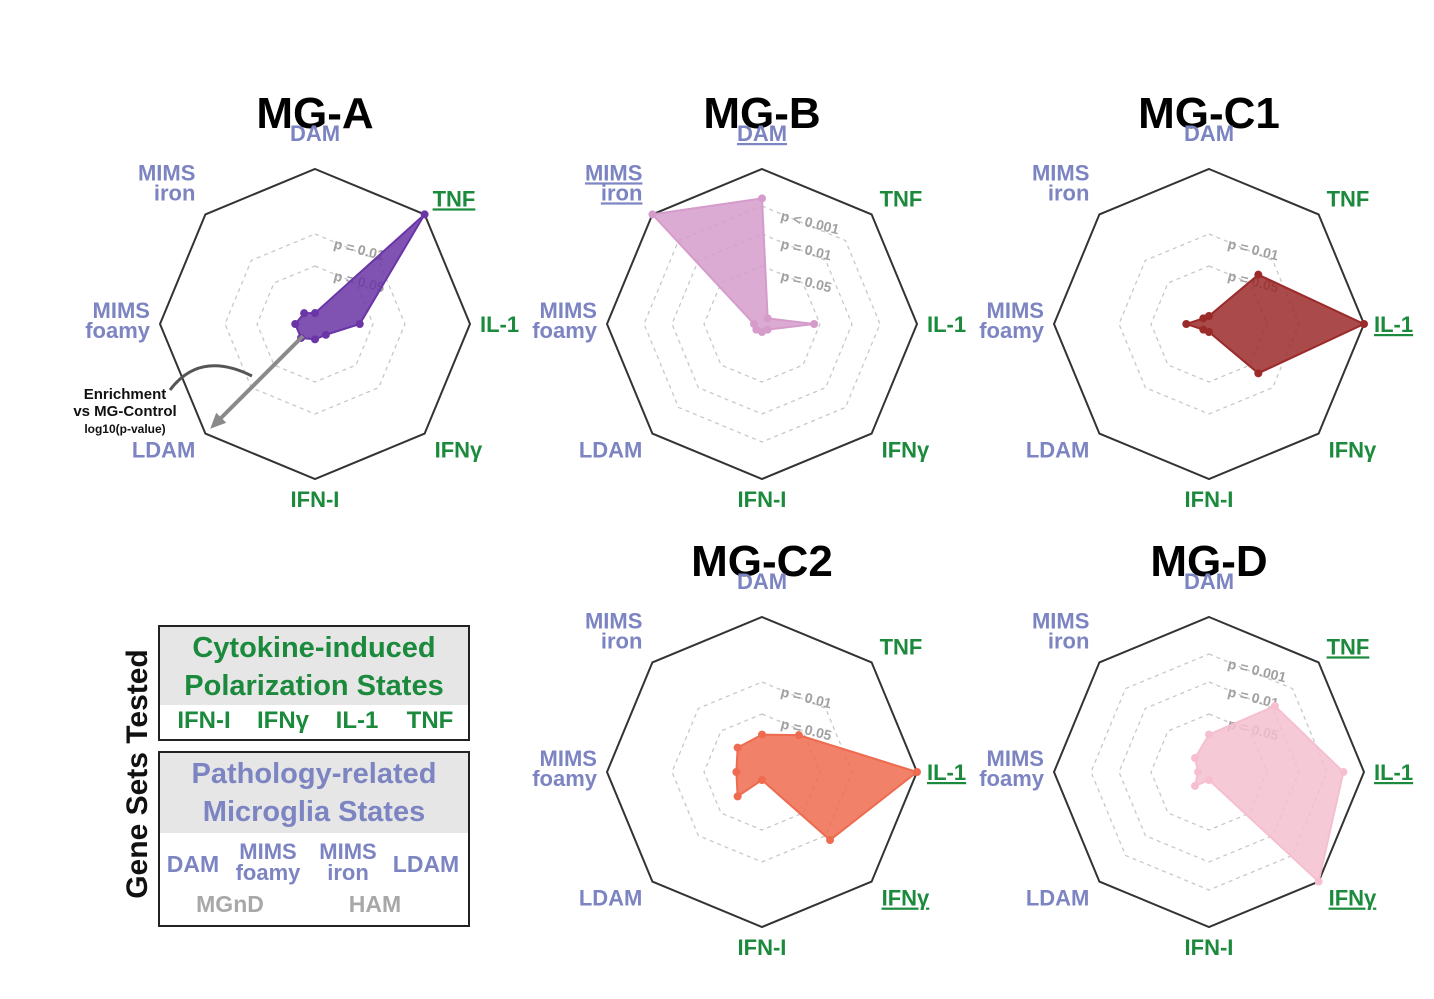 The image size is (1434, 999). What do you see at coordinates (426, 864) in the screenshot?
I see `legend-item-ldam: LDAM` at bounding box center [426, 864].